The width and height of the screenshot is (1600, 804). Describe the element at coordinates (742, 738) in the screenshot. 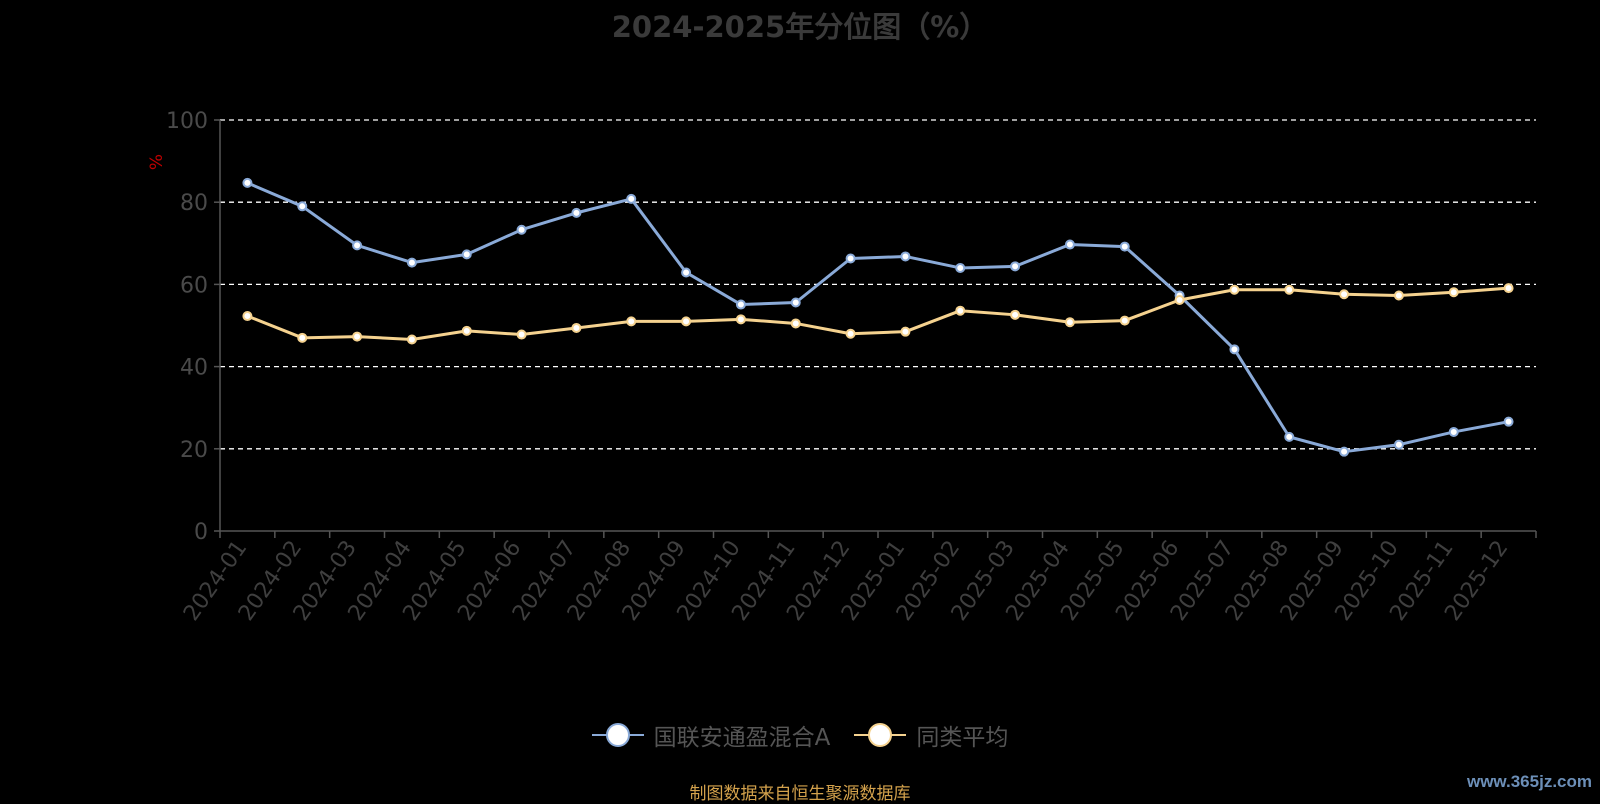

I see `legend-label-fund: 国联安通盈混合A` at that location.